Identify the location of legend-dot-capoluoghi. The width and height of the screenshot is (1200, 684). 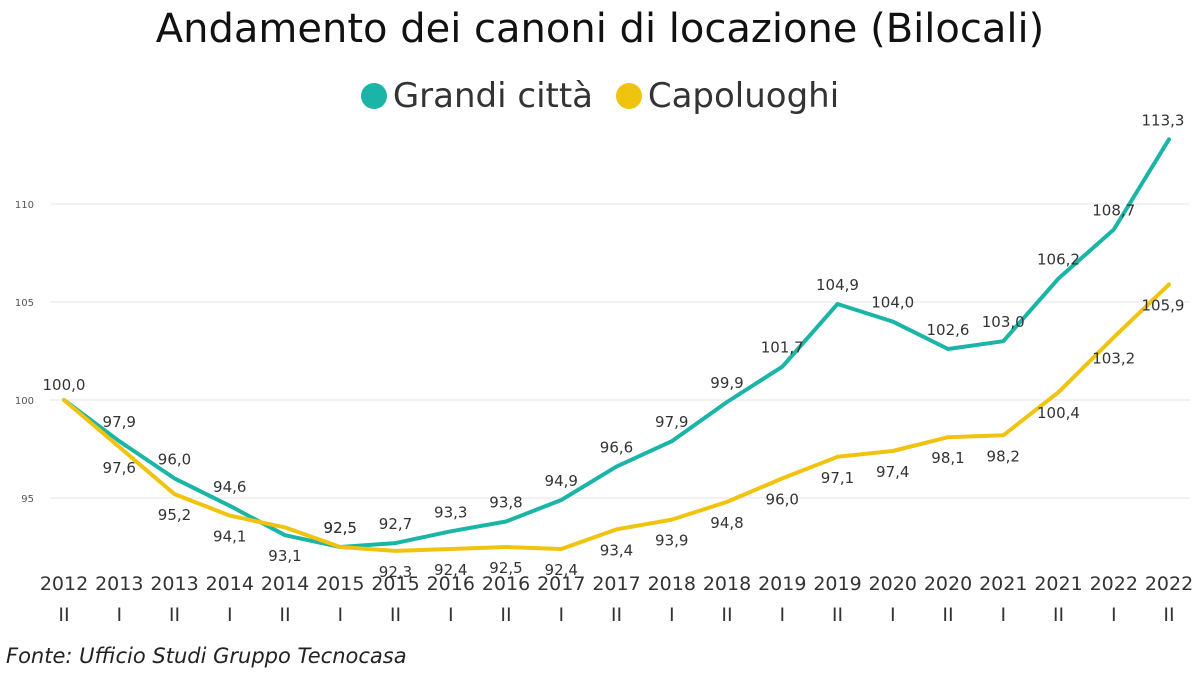
(628, 96).